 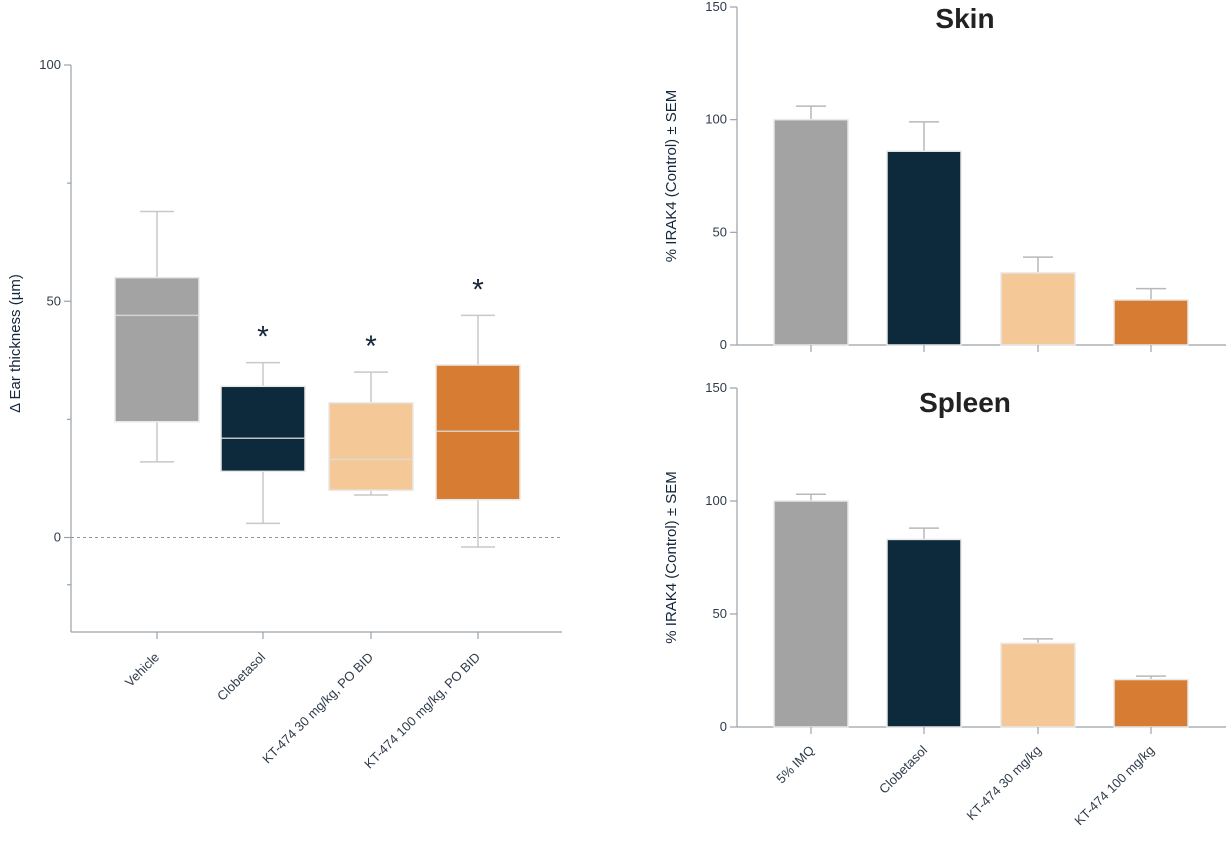 What do you see at coordinates (964, 18) in the screenshot?
I see `chart-title: Skin` at bounding box center [964, 18].